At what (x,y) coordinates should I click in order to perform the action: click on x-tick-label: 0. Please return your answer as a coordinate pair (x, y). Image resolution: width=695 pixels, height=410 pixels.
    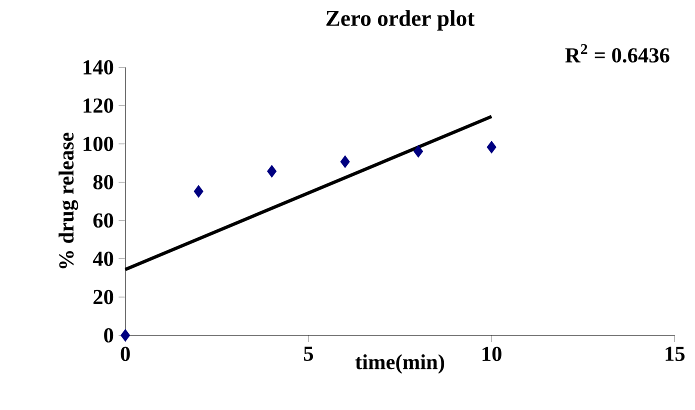
    Looking at the image, I should click on (125, 354).